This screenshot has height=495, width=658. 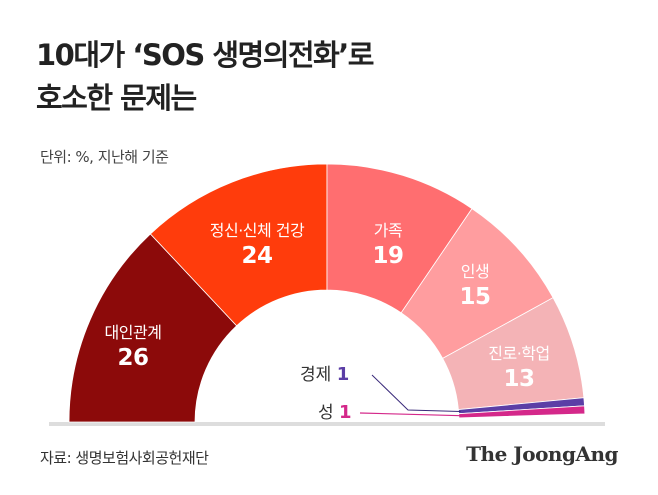 I want to click on segment-label-1: 정신·신체 건강 24, so click(x=257, y=245).